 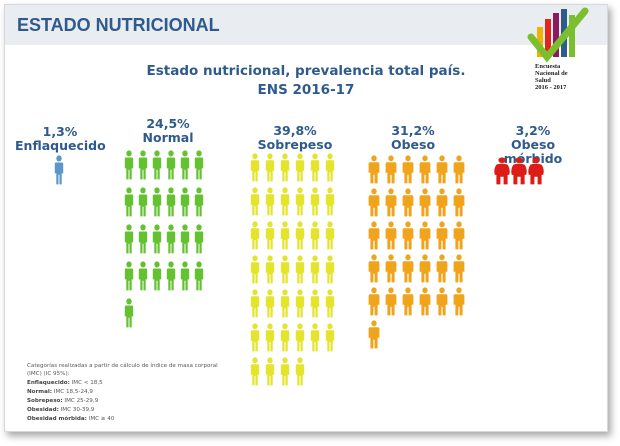 I want to click on category-enflaquecido: 1,3% Enflaquecido, so click(x=60, y=138).